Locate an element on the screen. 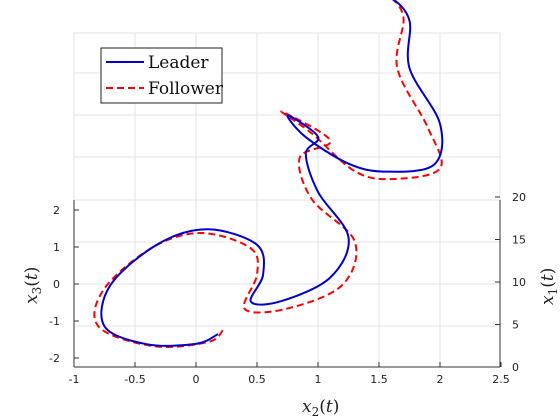  x3-tick-label: 2 is located at coordinates (56, 210).